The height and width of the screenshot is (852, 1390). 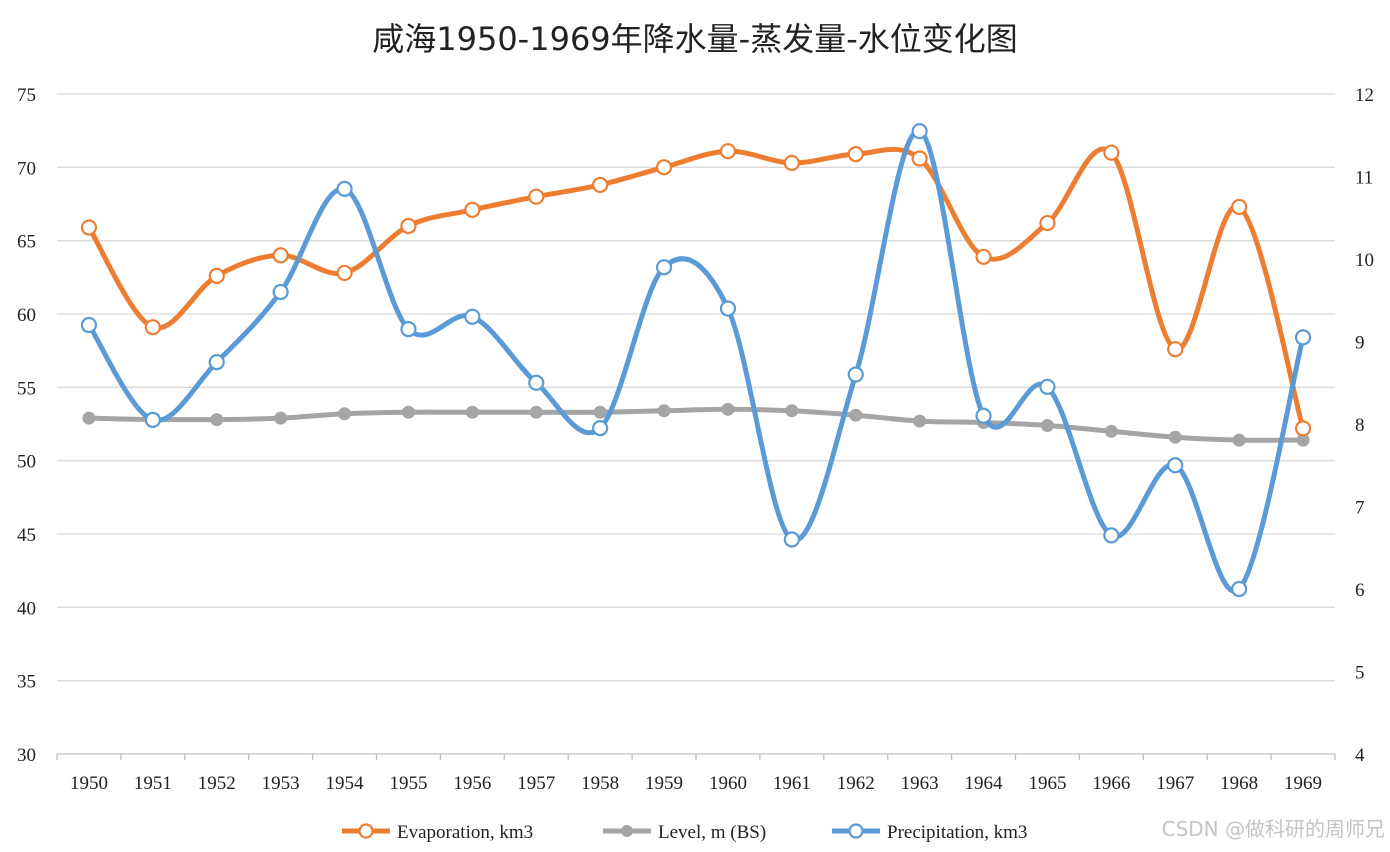 I want to click on x-tick-label: 1961, so click(x=792, y=783).